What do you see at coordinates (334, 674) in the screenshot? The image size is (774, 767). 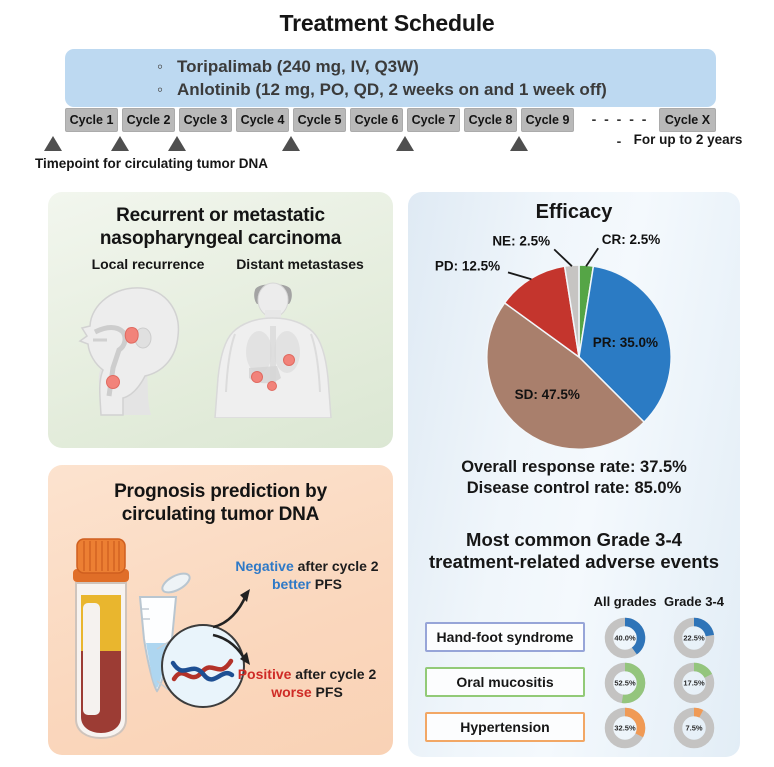 I see `positive-rest: after cycle 2` at bounding box center [334, 674].